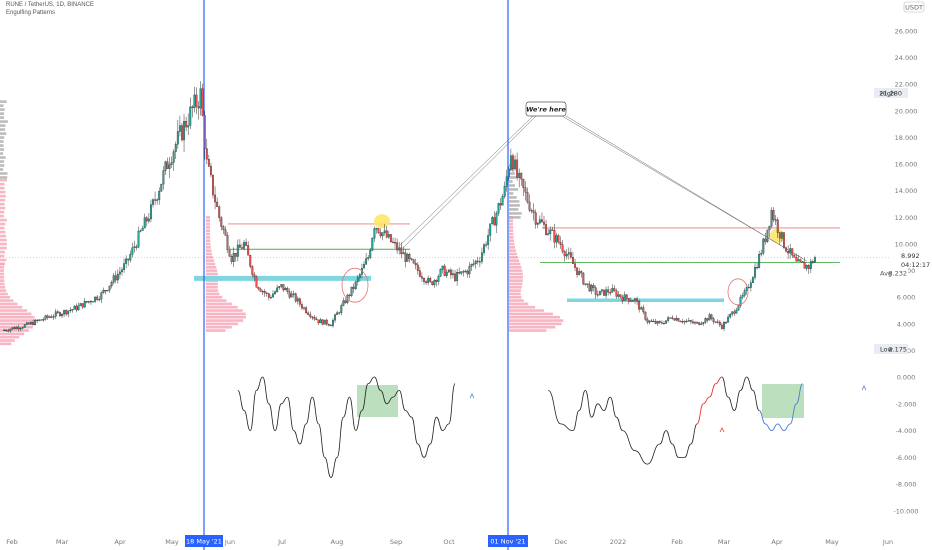 This screenshot has width=932, height=550. I want to click on osc-tick-label: -8.000, so click(906, 485).